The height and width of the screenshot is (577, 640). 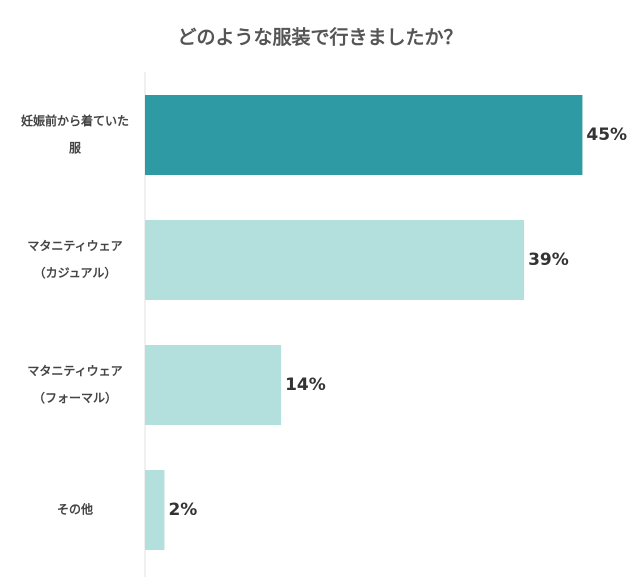 What do you see at coordinates (75, 509) in the screenshot?
I see `category-label: その他` at bounding box center [75, 509].